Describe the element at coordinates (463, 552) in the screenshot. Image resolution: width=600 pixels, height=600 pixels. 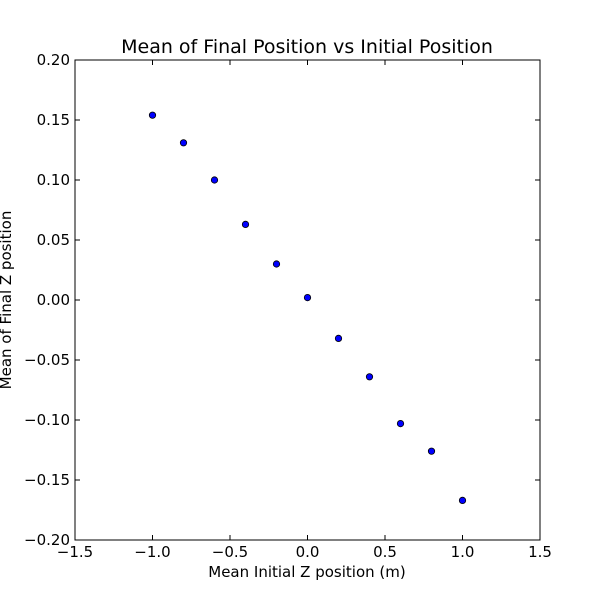
I see `x-tick-label: 1.0` at that location.